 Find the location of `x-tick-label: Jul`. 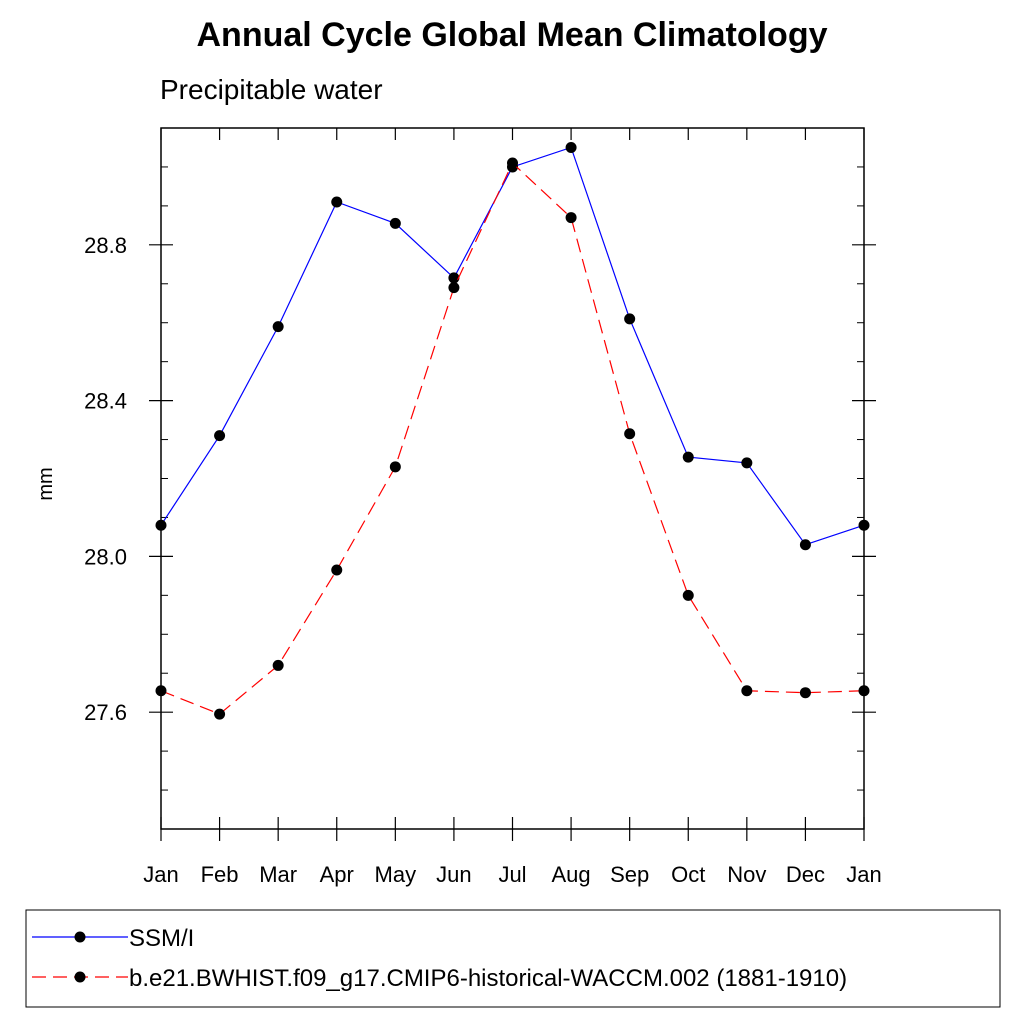

x-tick-label: Jul is located at coordinates (512, 874).